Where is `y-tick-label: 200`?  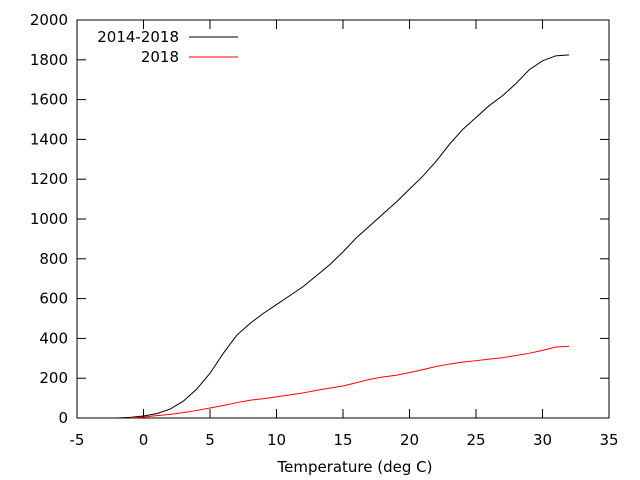 y-tick-label: 200 is located at coordinates (53, 378).